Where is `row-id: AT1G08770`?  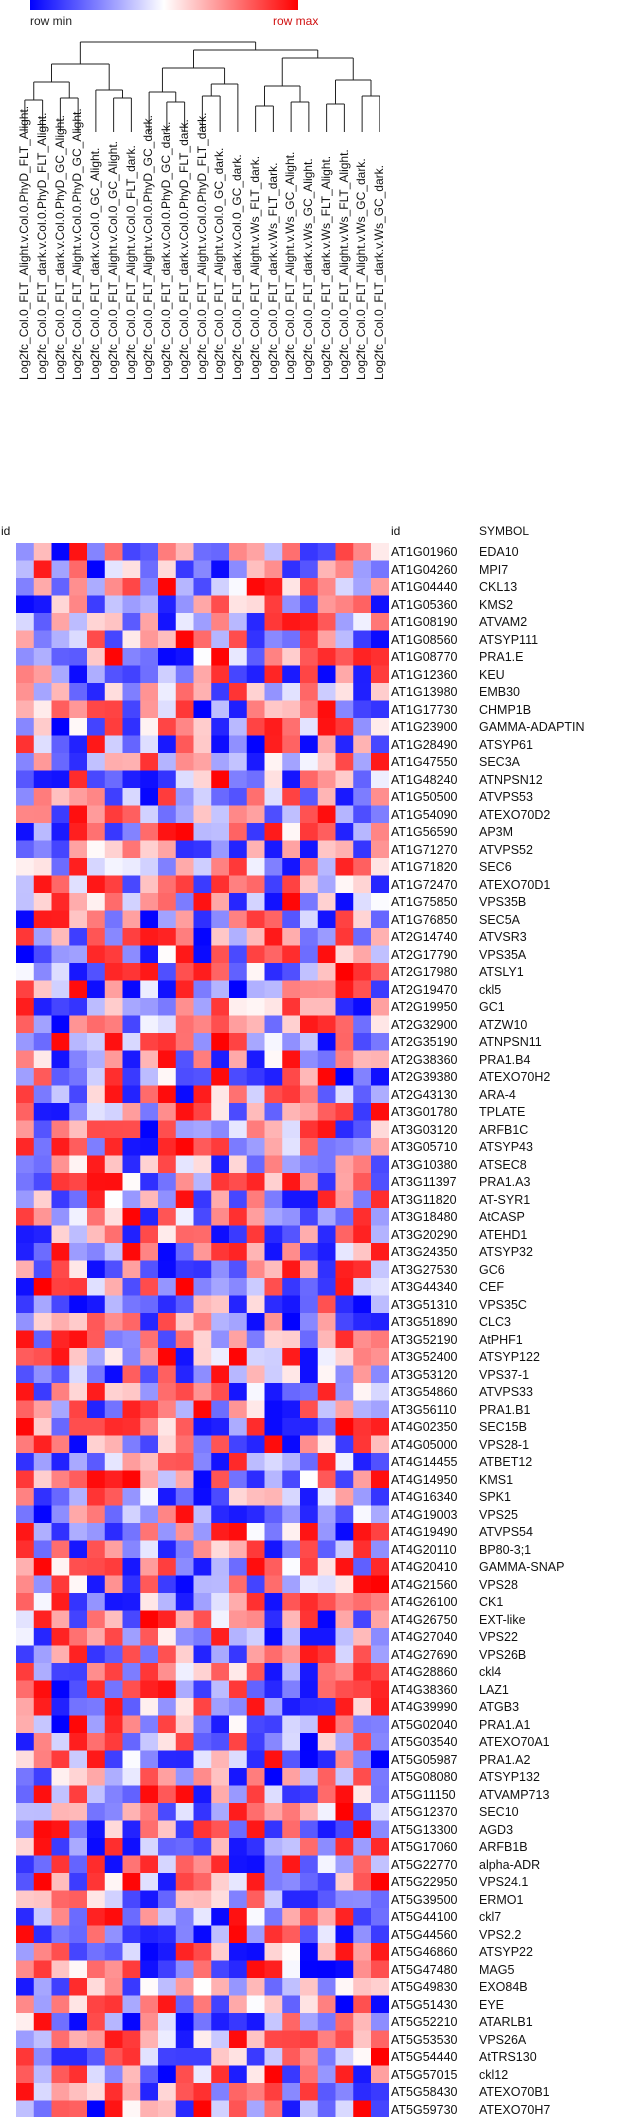
row-id: AT1G08770 is located at coordinates (424, 657).